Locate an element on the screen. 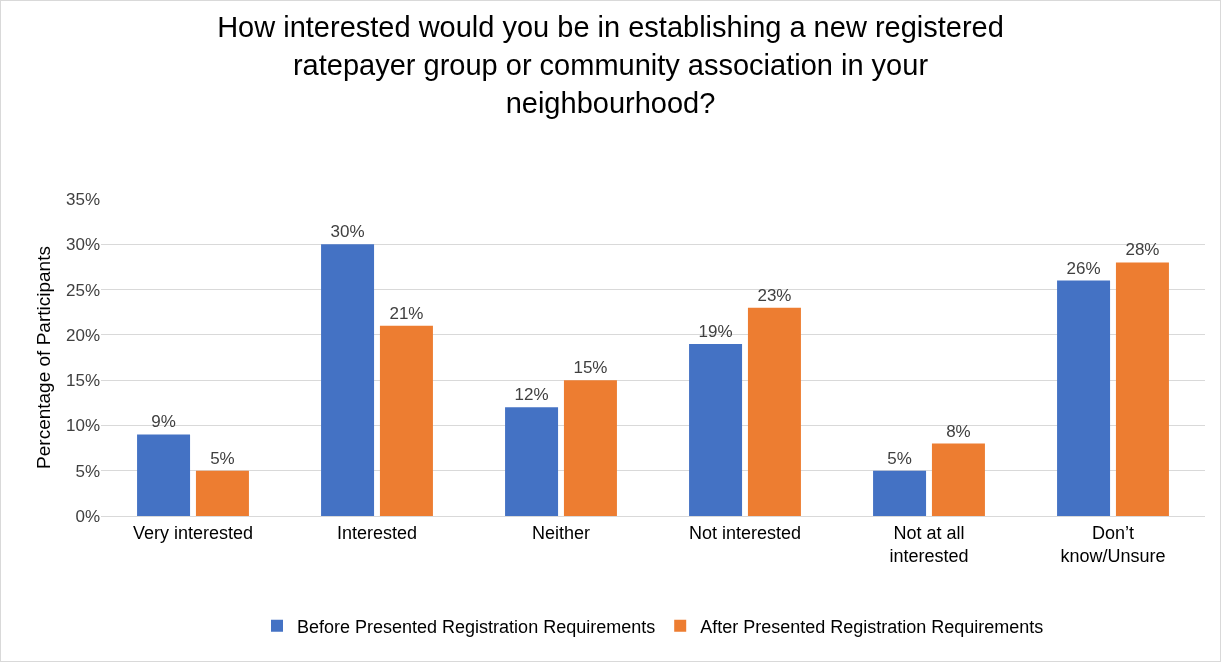  data-label: 21% is located at coordinates (406, 313).